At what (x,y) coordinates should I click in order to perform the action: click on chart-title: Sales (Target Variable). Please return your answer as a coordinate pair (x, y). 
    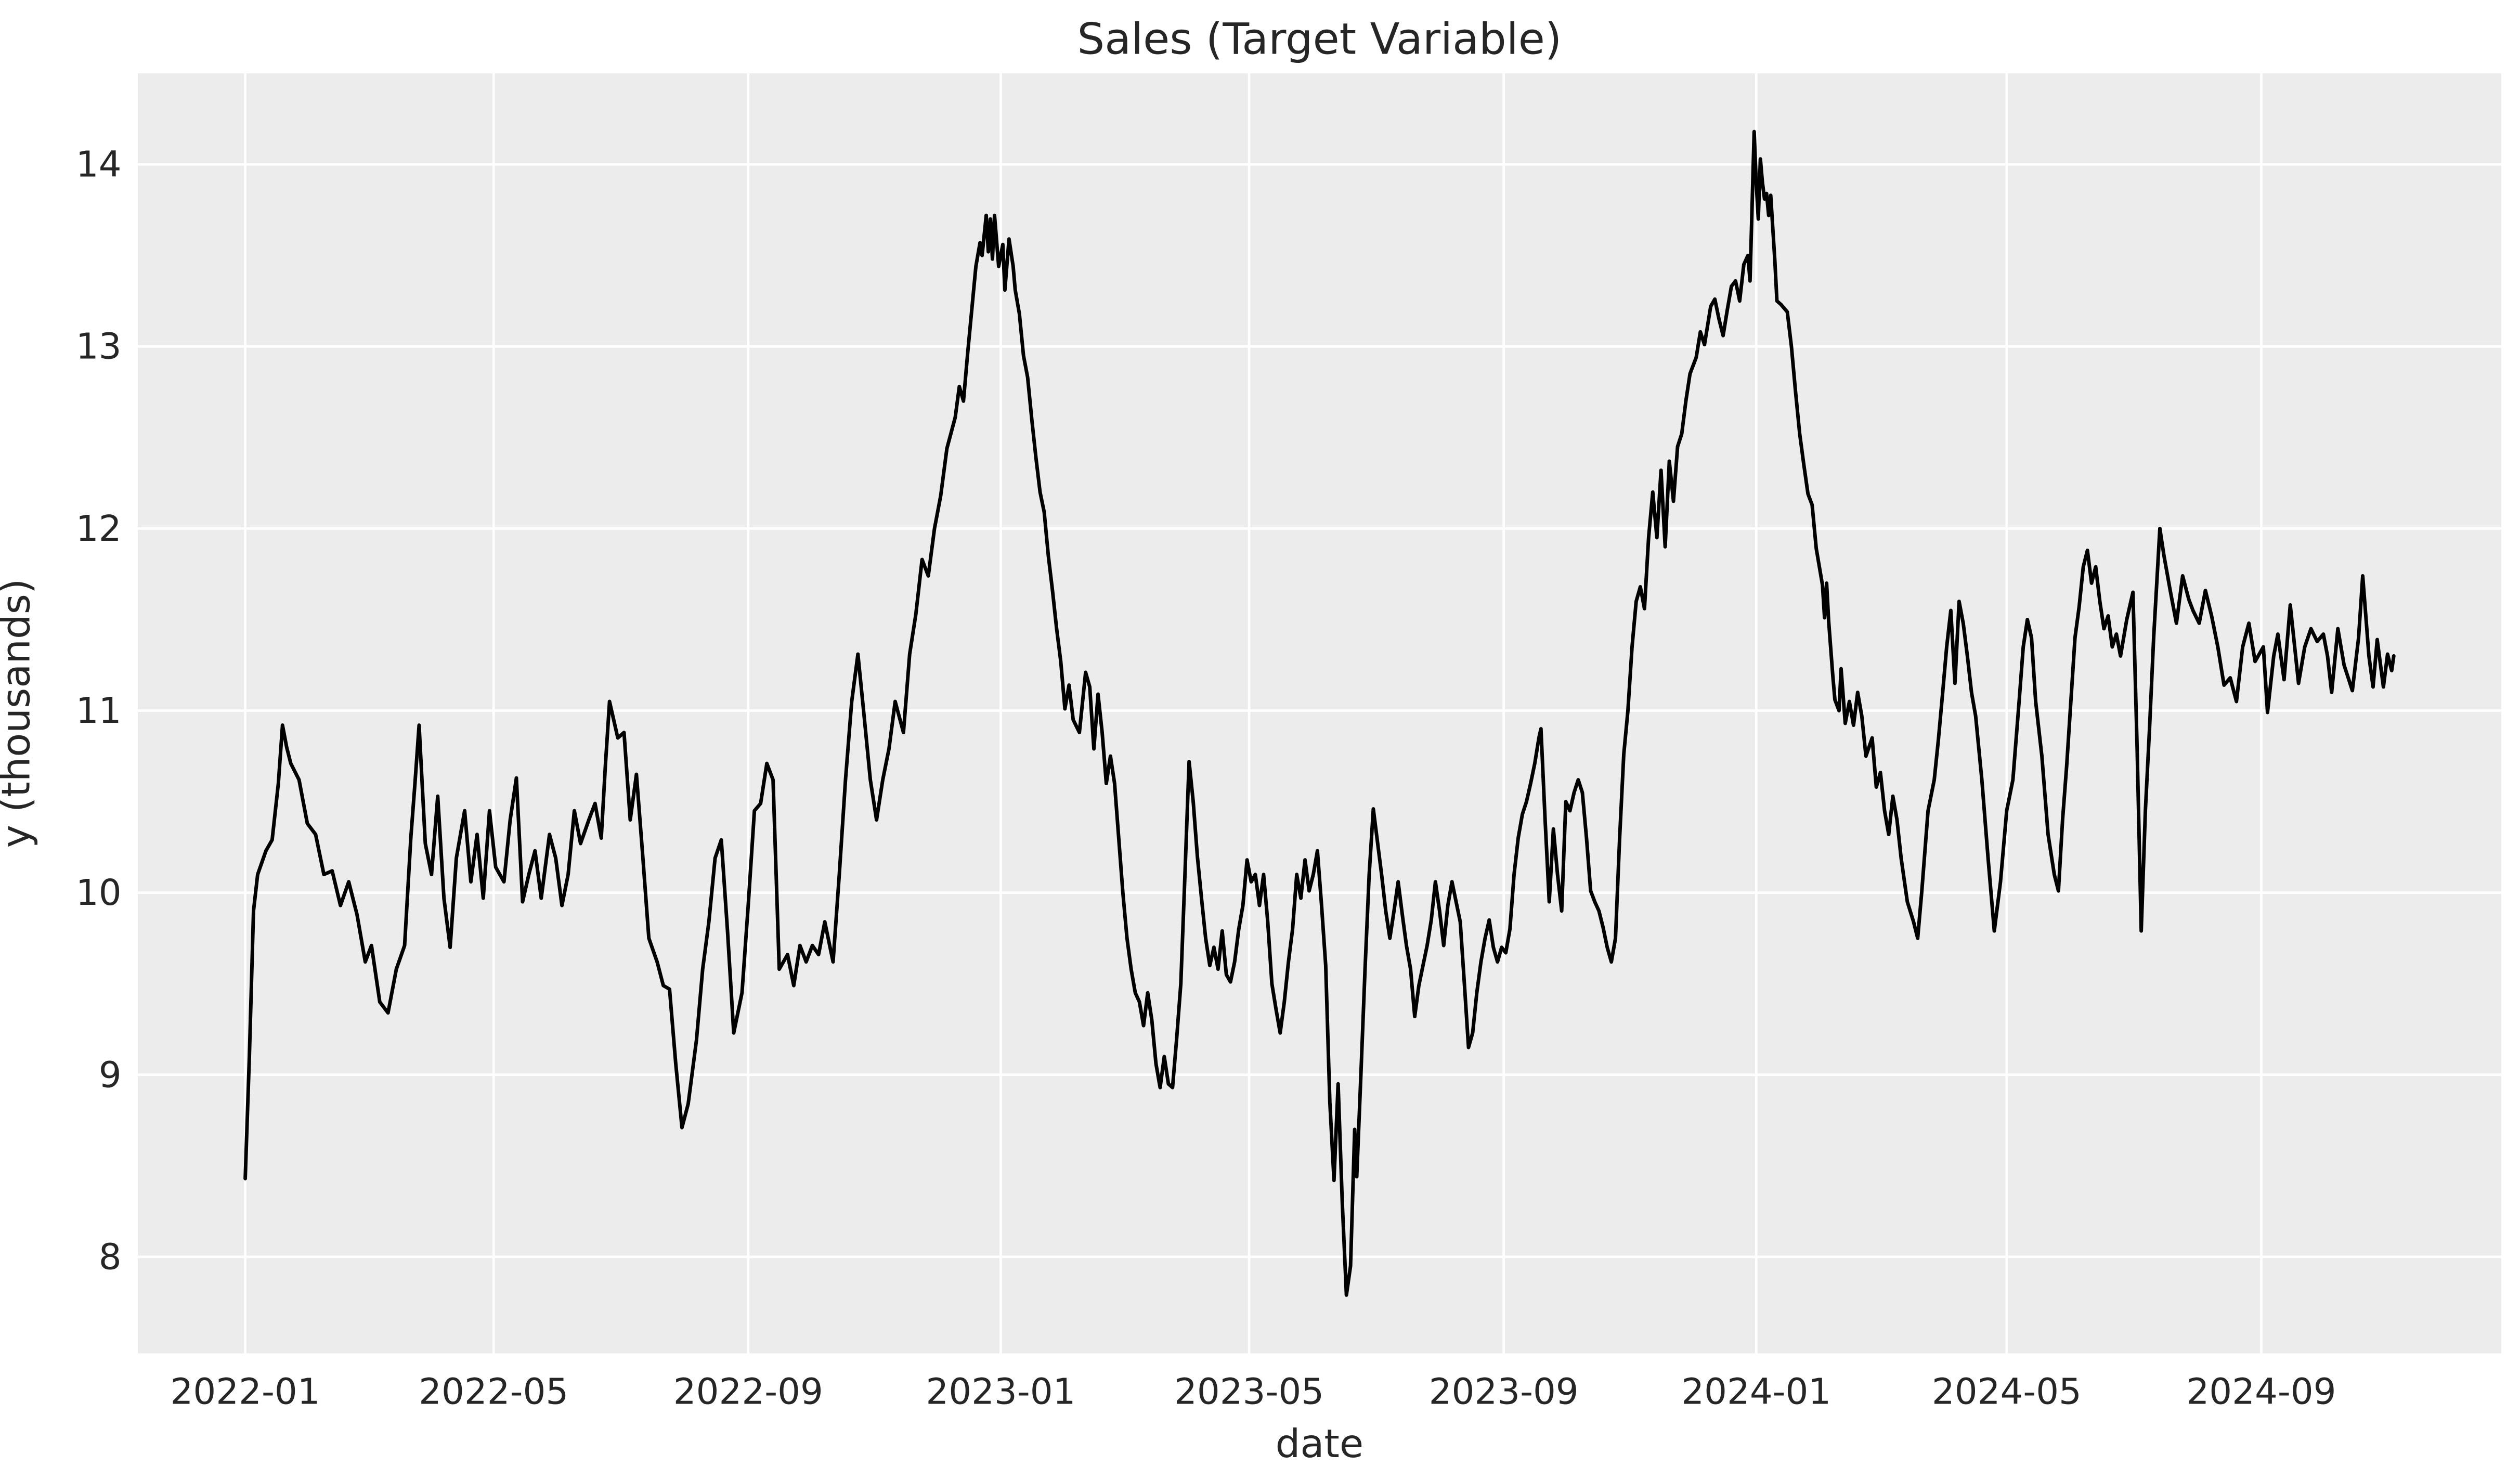
    Looking at the image, I should click on (1319, 39).